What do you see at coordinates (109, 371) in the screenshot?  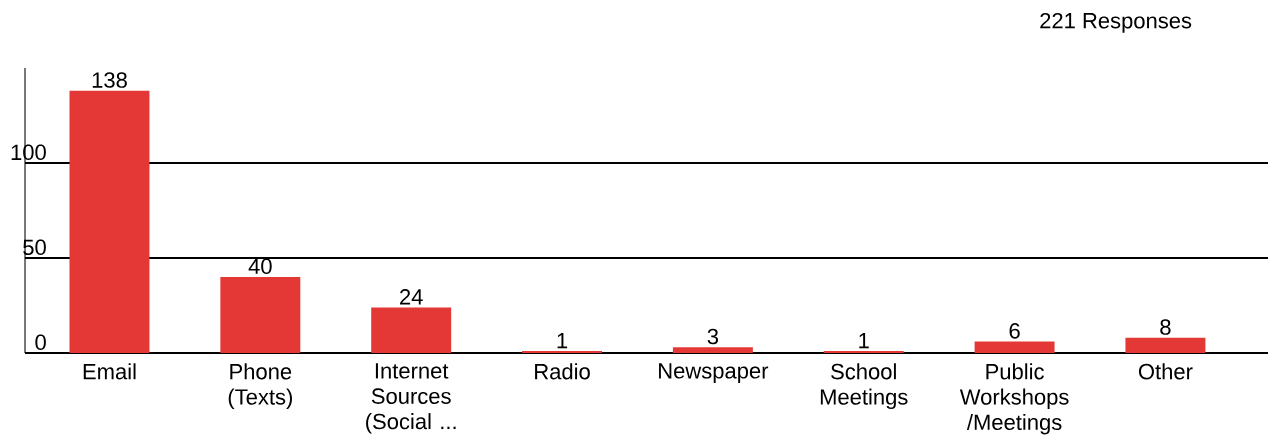 I see `x-tick-label: Email` at bounding box center [109, 371].